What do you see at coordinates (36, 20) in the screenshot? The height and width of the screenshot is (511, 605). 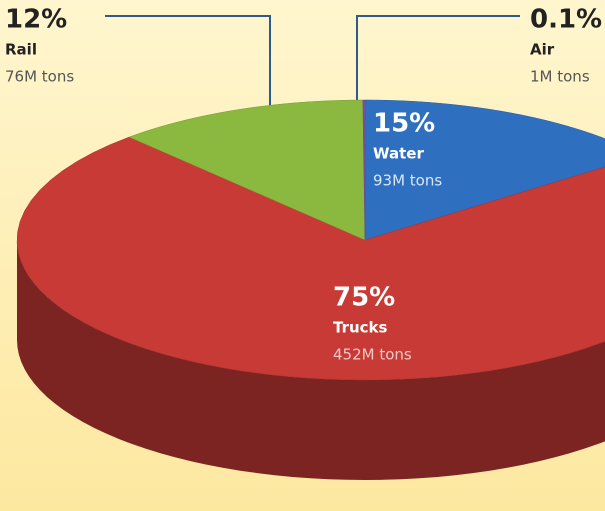 I see `value-label: 12%` at bounding box center [36, 20].